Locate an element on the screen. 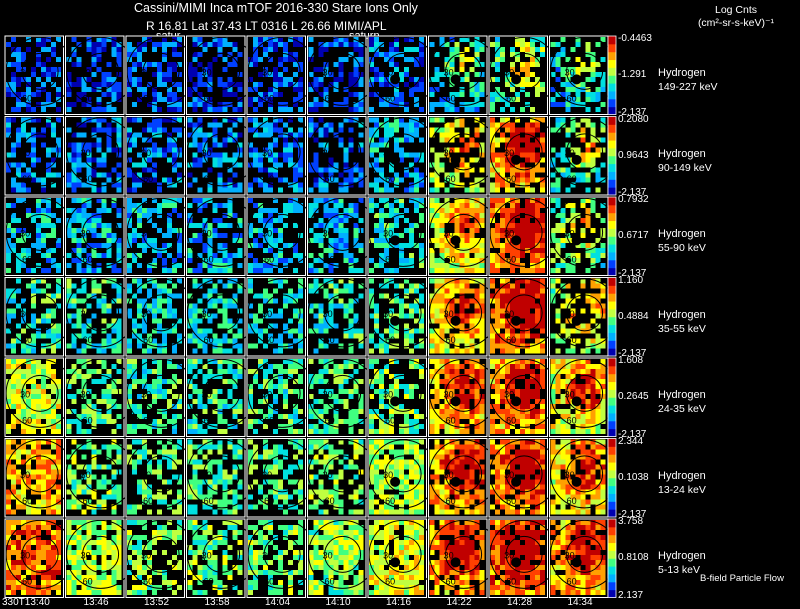 The width and height of the screenshot is (800, 609). contour-label-60: 60 is located at coordinates (572, 98).